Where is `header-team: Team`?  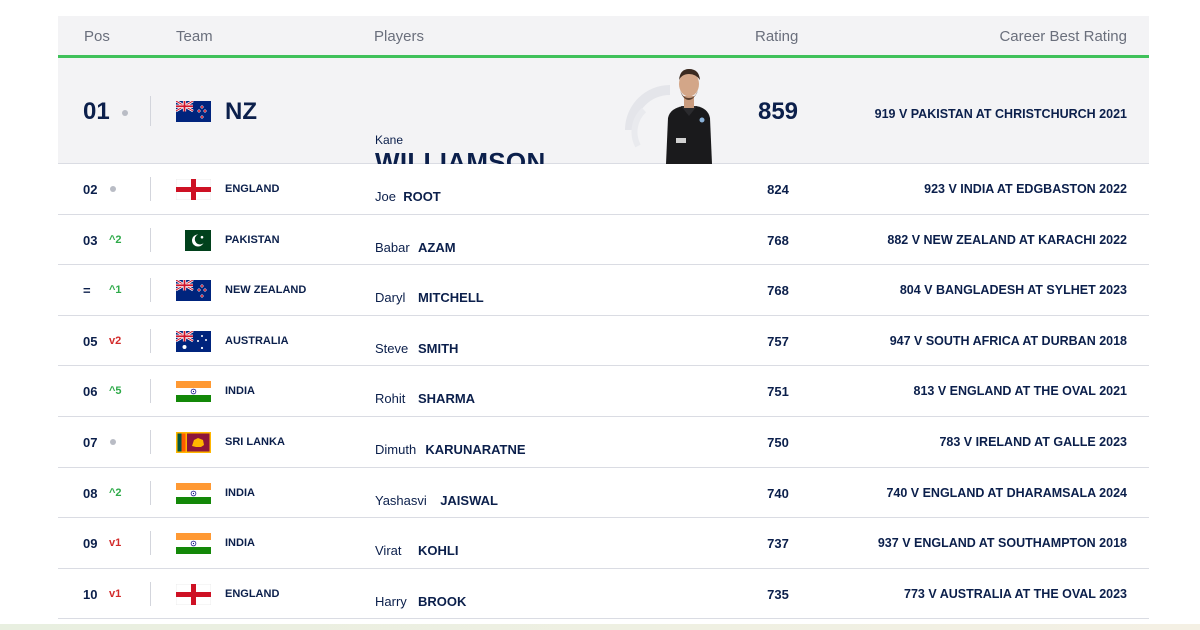 header-team: Team is located at coordinates (194, 36).